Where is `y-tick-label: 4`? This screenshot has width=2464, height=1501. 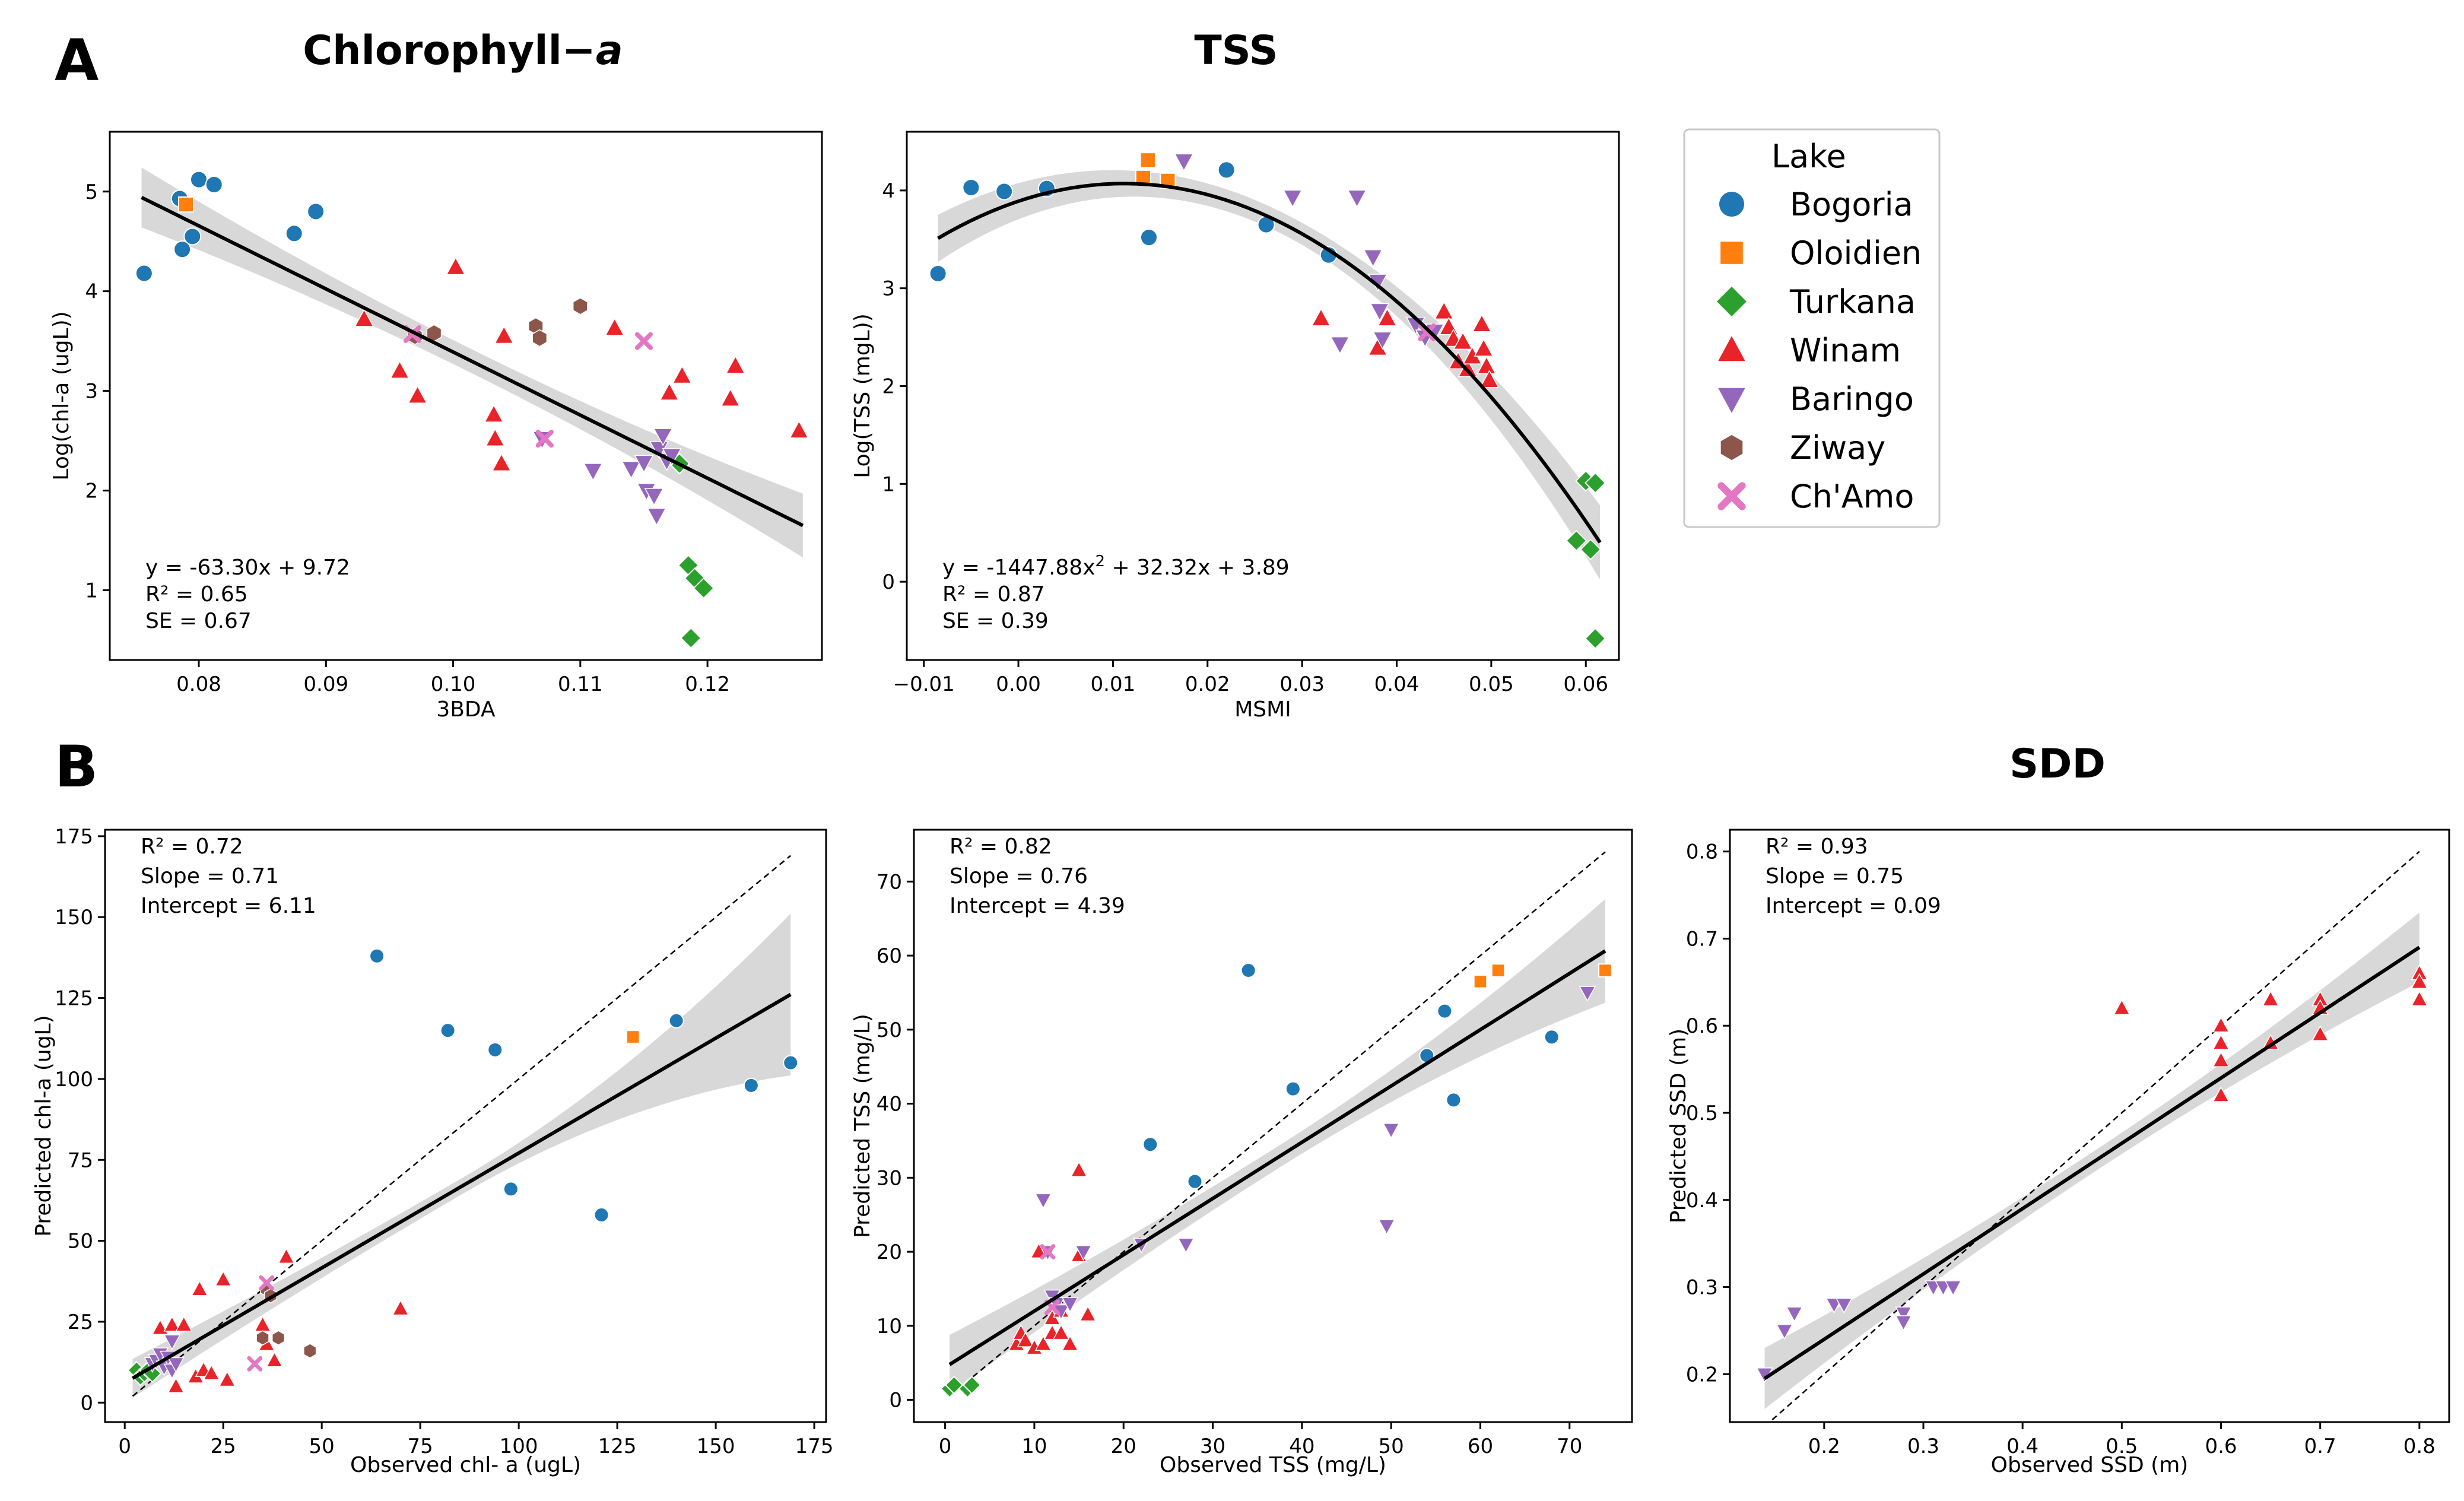
y-tick-label: 4 is located at coordinates (888, 191).